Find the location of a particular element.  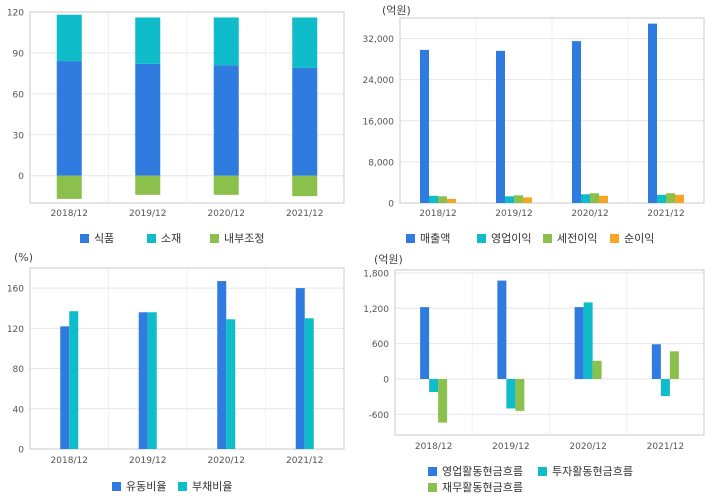

y-tick-label: 30 is located at coordinates (19, 136).